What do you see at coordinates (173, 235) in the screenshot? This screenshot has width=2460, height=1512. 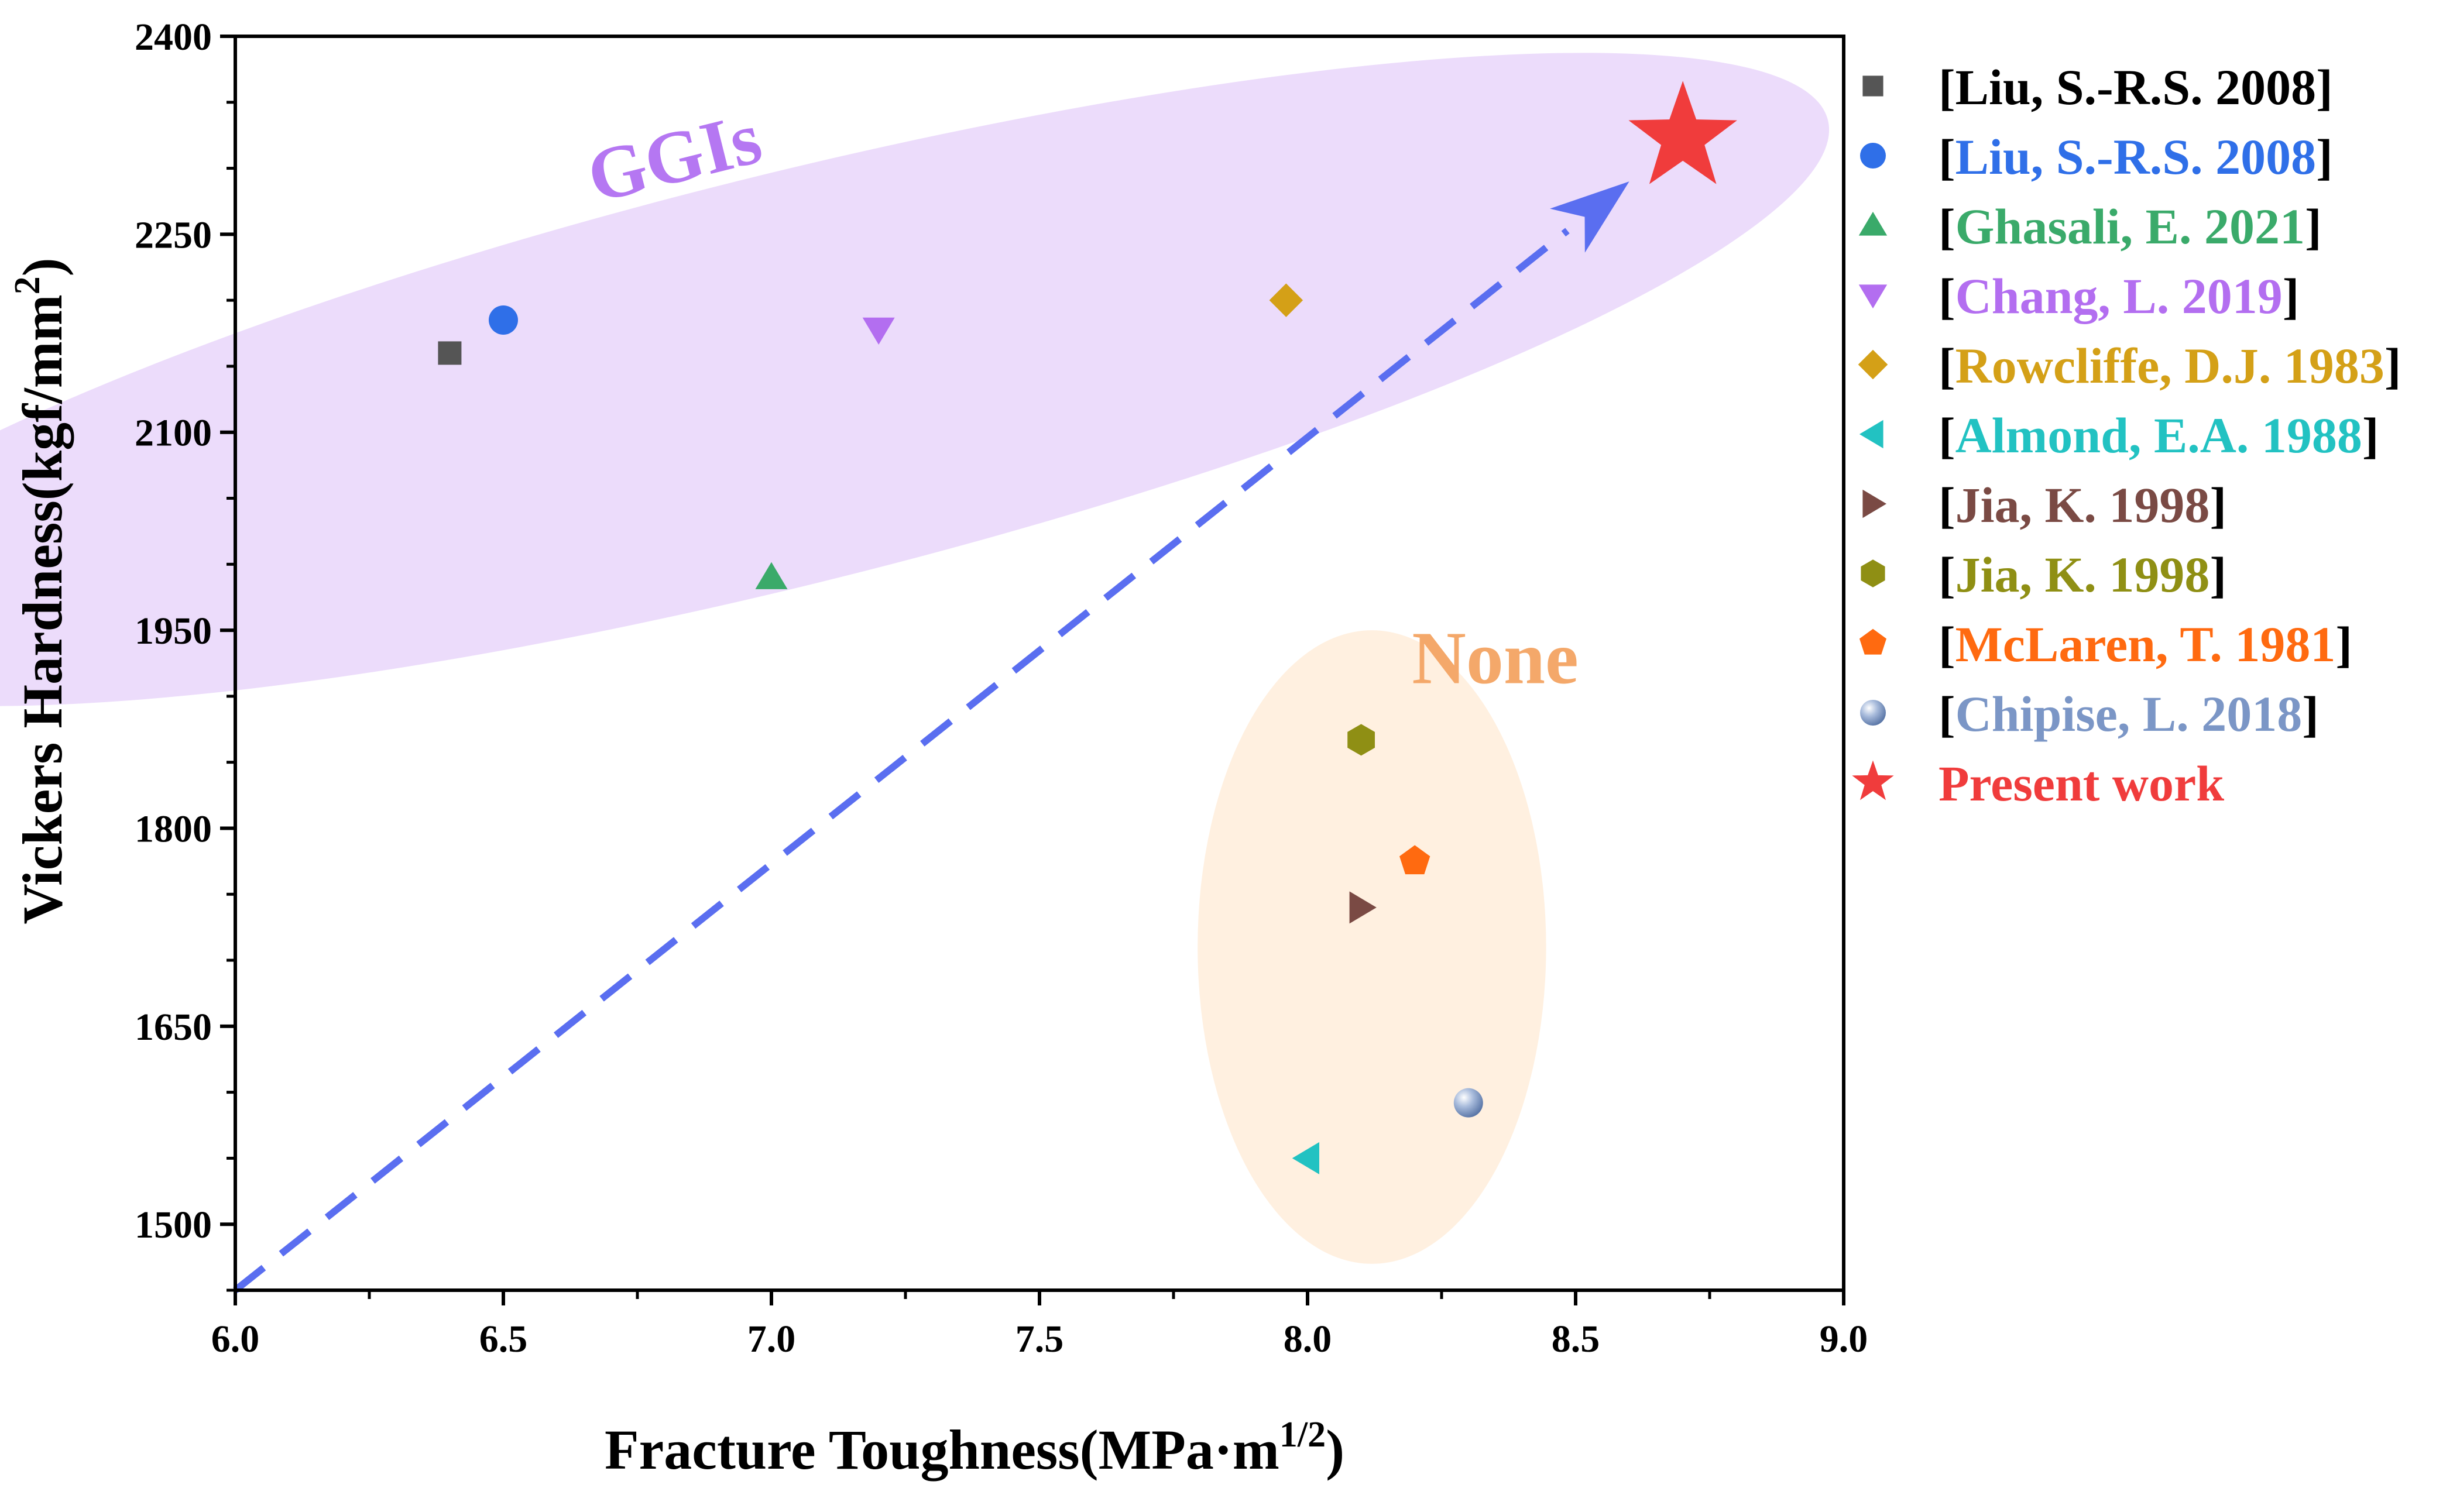 I see `y-tick-label: 2250` at bounding box center [173, 235].